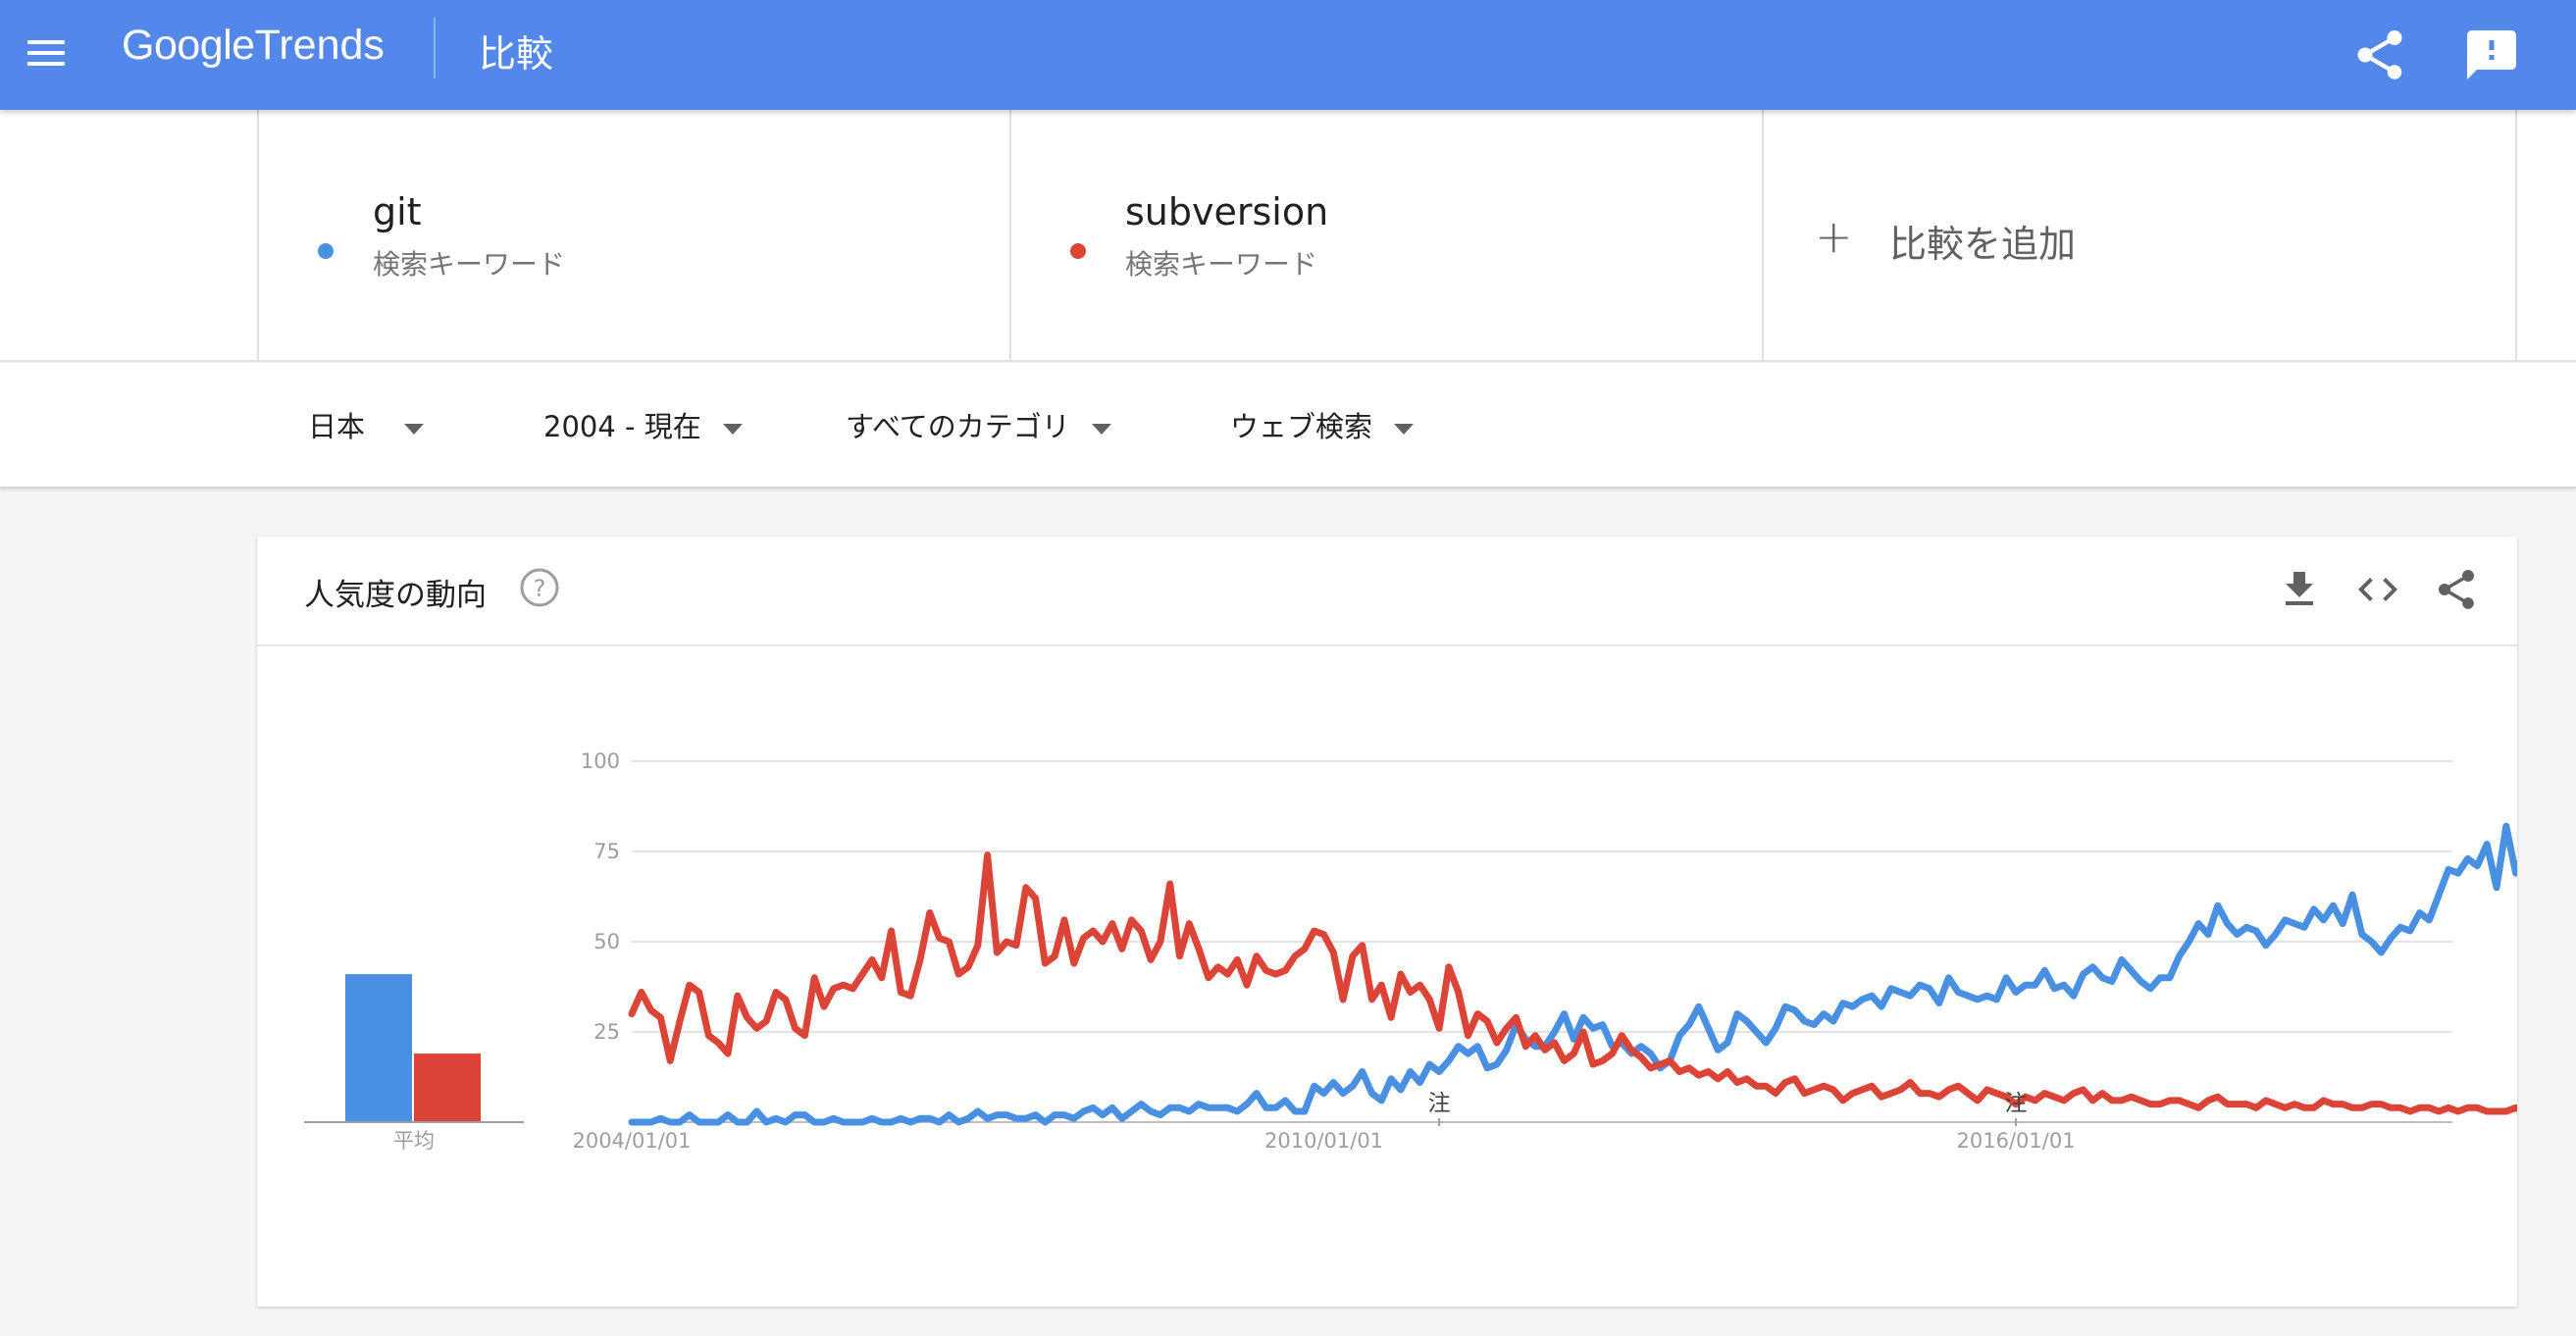  Describe the element at coordinates (366, 423) in the screenshot. I see `region-filter: 日本` at that location.